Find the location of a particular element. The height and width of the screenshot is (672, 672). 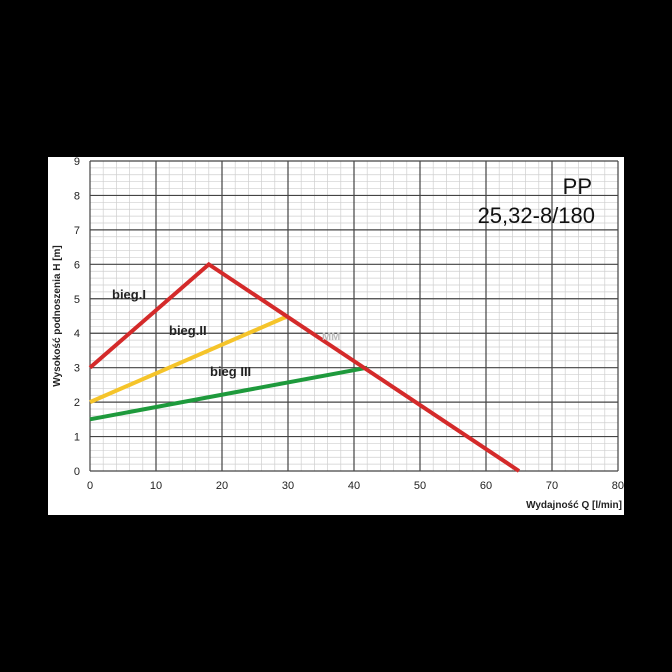

x-axis-title: Wydajność Q [l/min] is located at coordinates (574, 505).